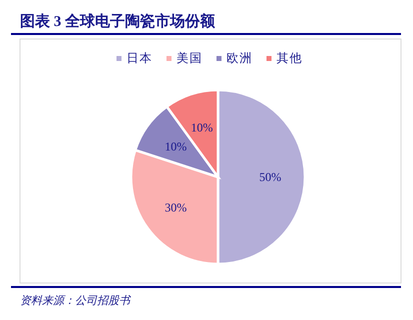  I want to click on text: 资料来源：公司招股书, so click(76, 300).